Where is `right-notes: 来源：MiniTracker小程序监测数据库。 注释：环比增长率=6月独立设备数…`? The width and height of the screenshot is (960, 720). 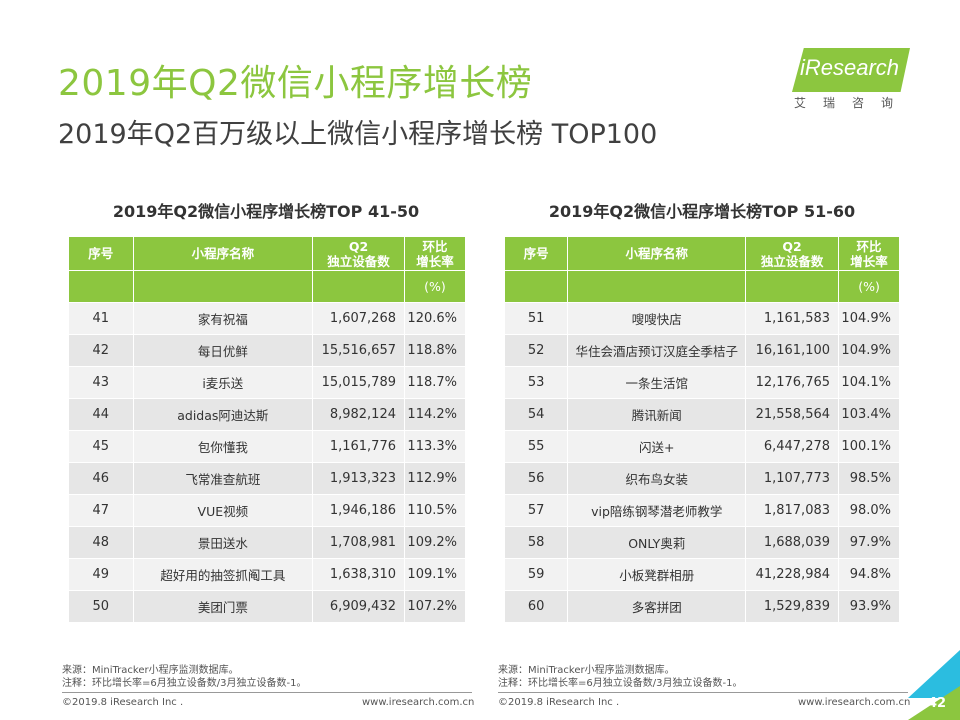
right-notes: 来源：MiniTracker小程序监测数据库。 注释：环比增长率=6月独立设备数… is located at coordinates (620, 677).